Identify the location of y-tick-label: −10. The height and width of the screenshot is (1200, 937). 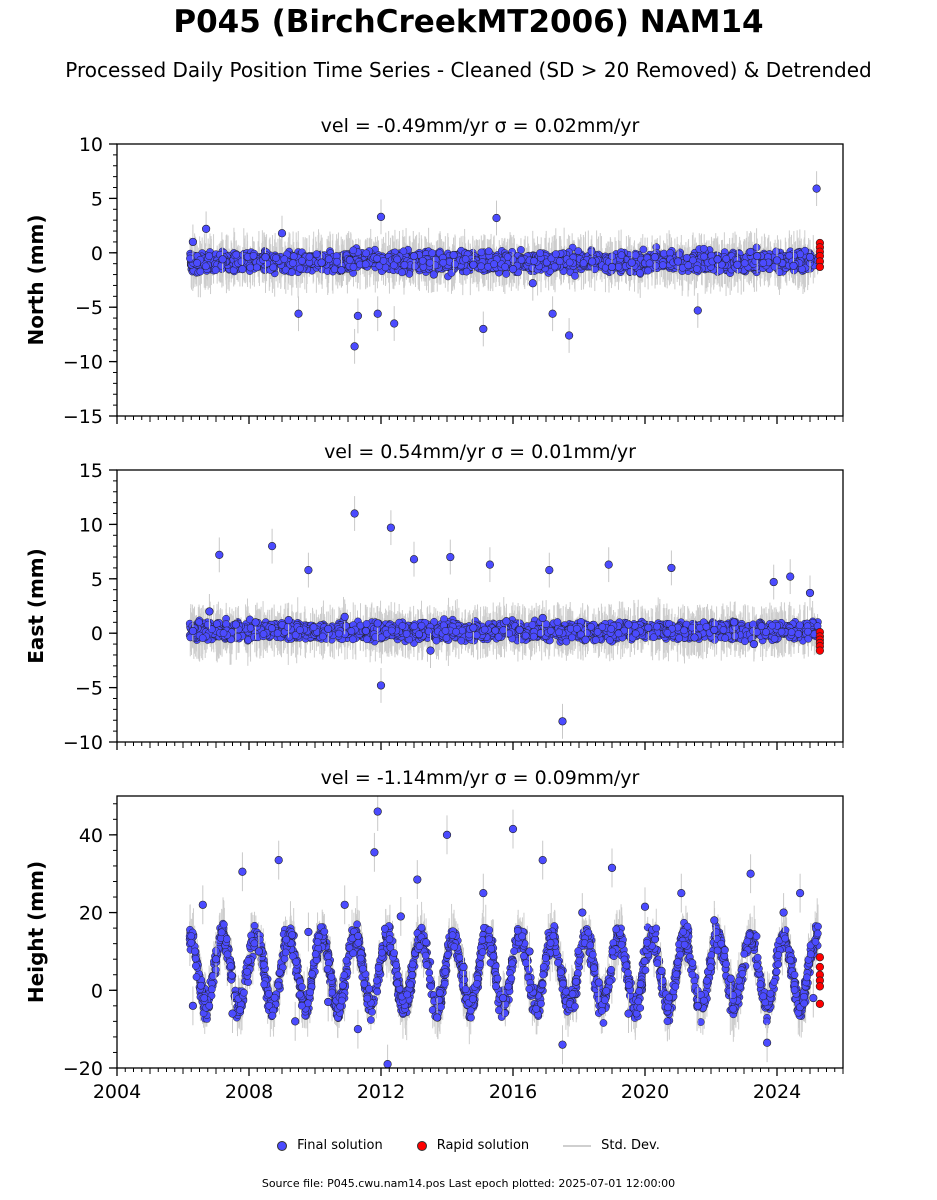
(83, 743).